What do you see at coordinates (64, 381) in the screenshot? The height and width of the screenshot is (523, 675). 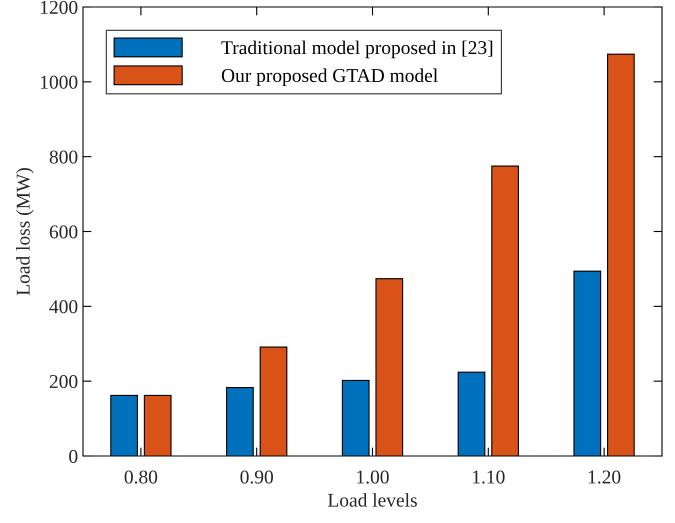 I see `y-tick-label: 200` at bounding box center [64, 381].